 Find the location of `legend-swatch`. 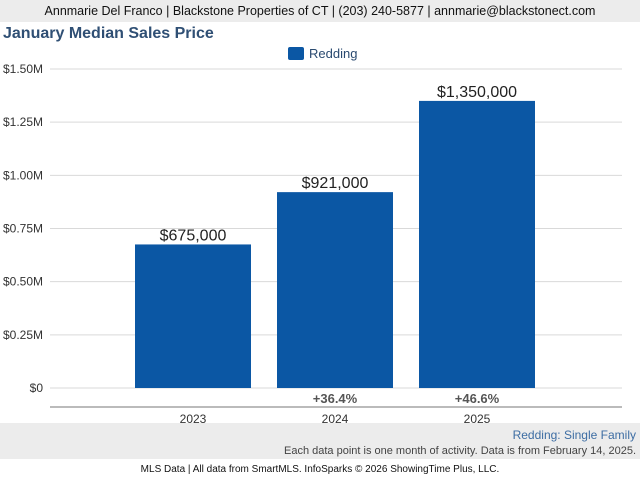

legend-swatch is located at coordinates (296, 53).